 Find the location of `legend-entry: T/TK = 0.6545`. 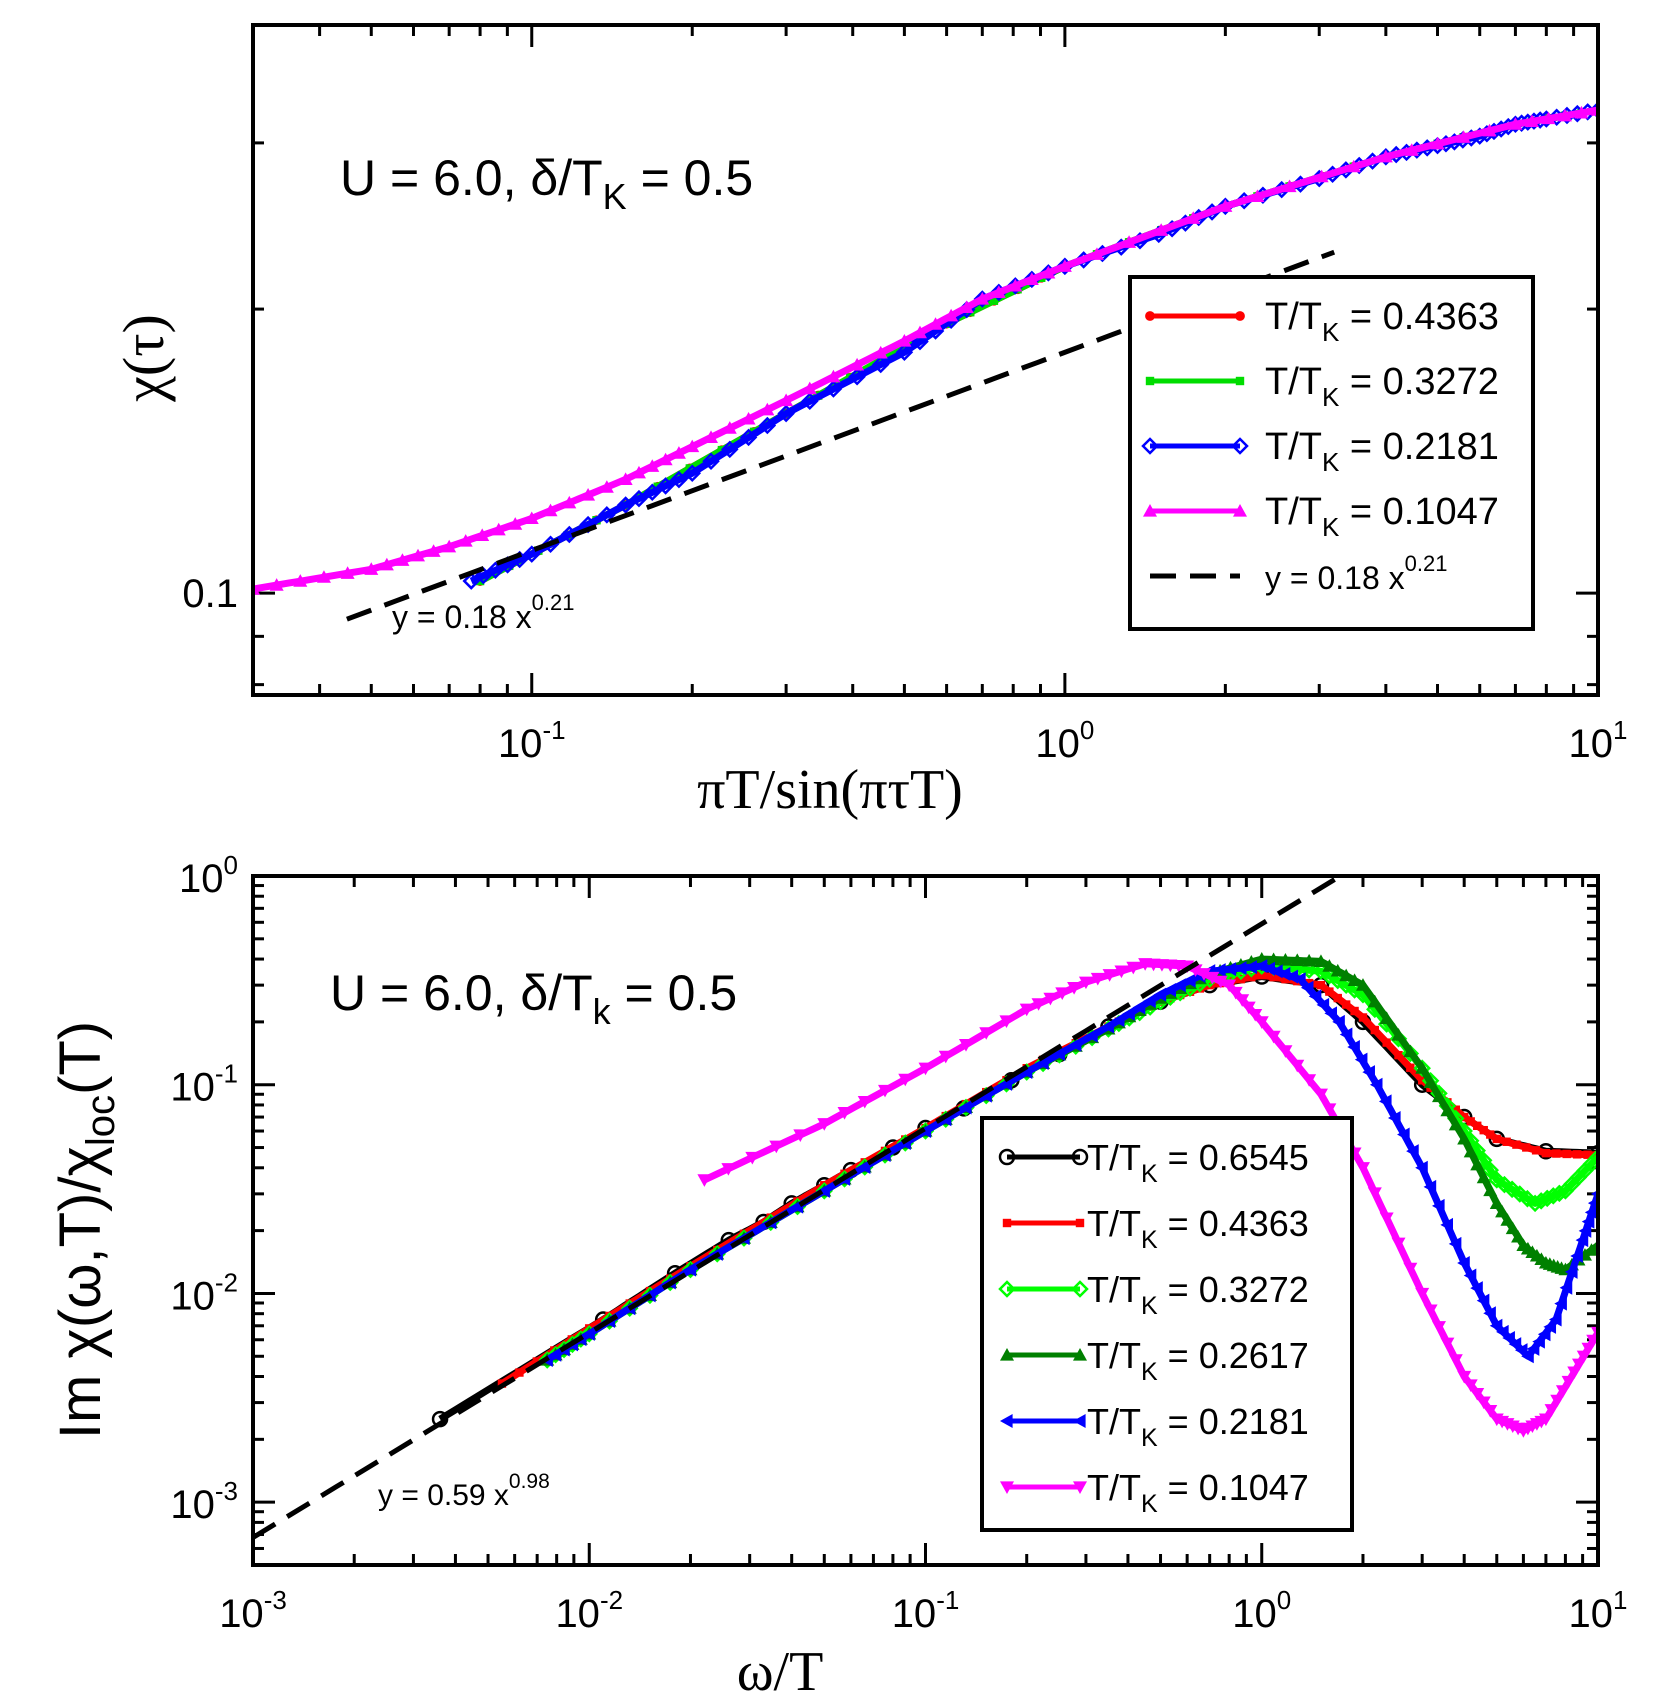

legend-entry: T/TK = 0.6545 is located at coordinates (1153, 1162).